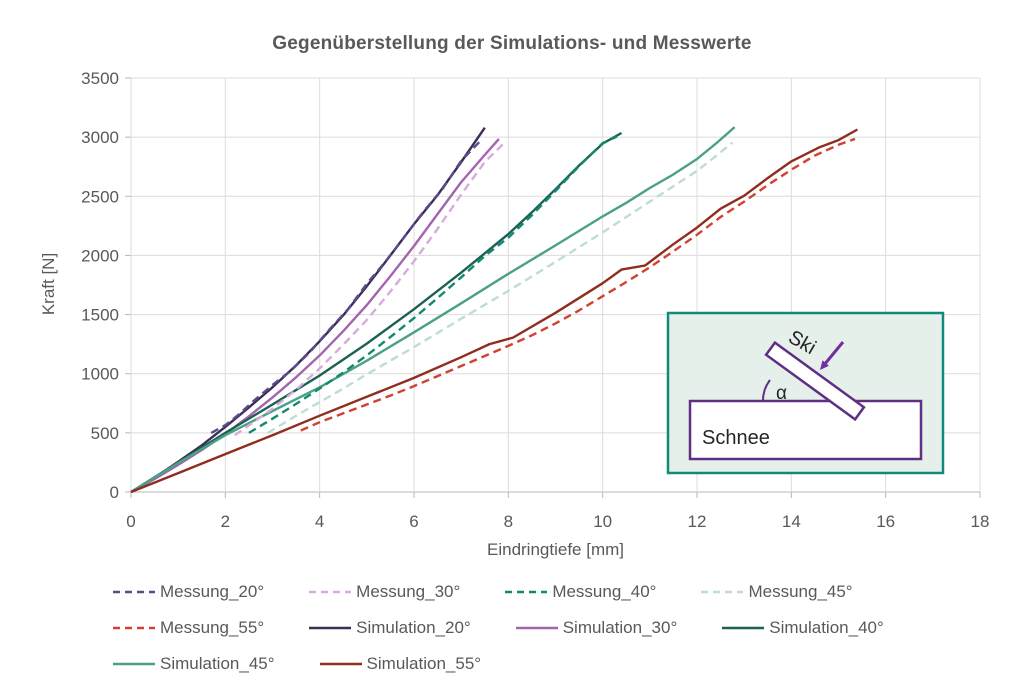  What do you see at coordinates (826, 627) in the screenshot?
I see `legend-label: Simulation_40°` at bounding box center [826, 627].